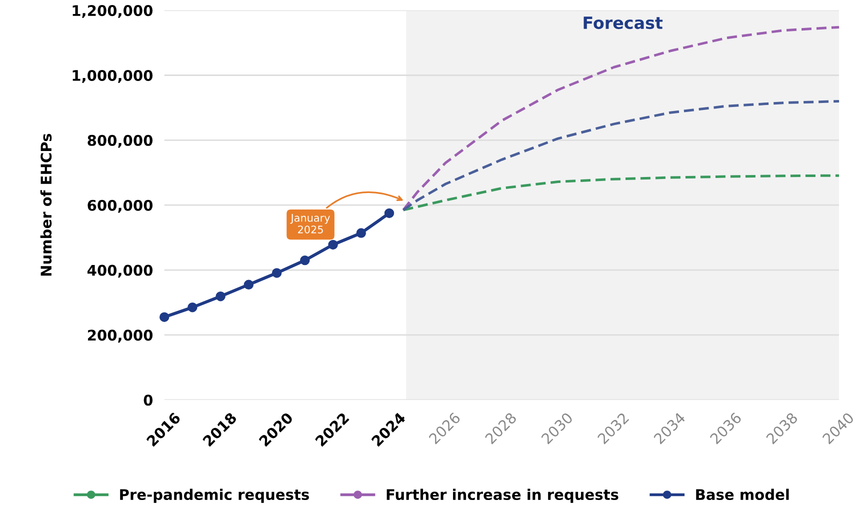 Image resolution: width=865 pixels, height=516 pixels. What do you see at coordinates (46, 205) in the screenshot?
I see `y-axis-title: Number of EHCPs` at bounding box center [46, 205].